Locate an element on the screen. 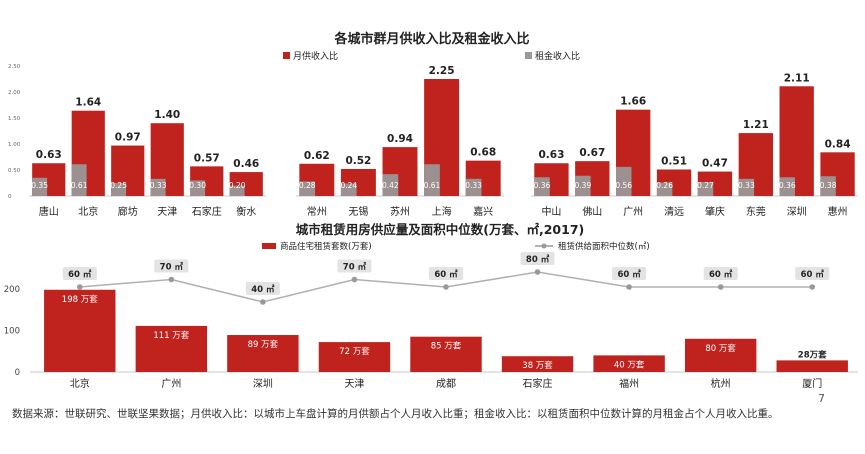  data-label: 40 万套 is located at coordinates (629, 364).